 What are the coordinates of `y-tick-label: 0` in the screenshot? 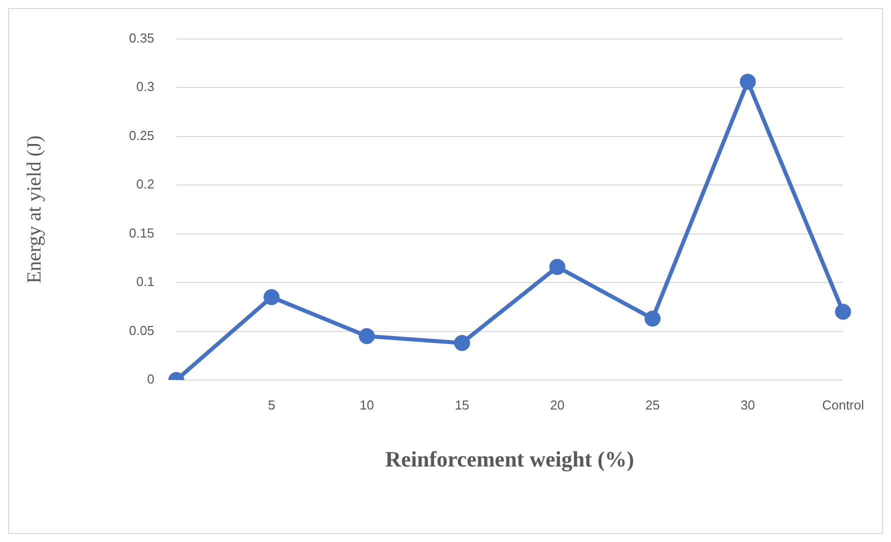 It's located at (150, 379).